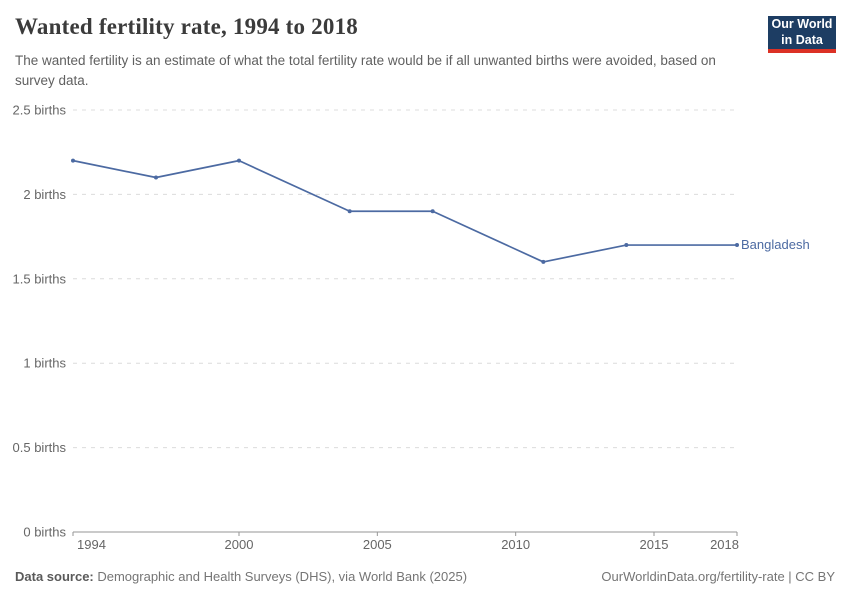 This screenshot has width=850, height=600. What do you see at coordinates (775, 244) in the screenshot?
I see `series-label-bangladesh: Bangladesh` at bounding box center [775, 244].